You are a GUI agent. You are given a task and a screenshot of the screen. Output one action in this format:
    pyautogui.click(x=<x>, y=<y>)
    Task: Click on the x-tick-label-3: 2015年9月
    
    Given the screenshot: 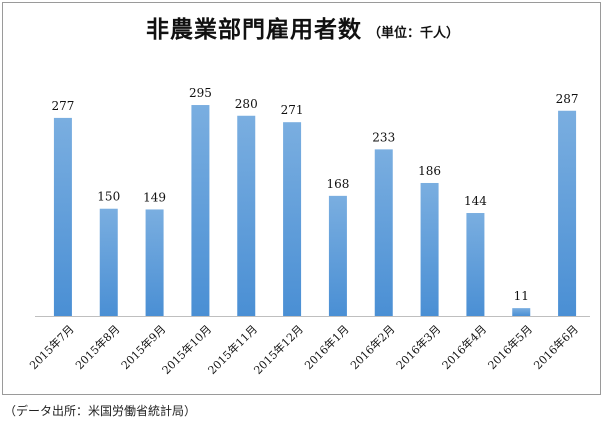 What is the action you would take?
    pyautogui.click(x=143, y=347)
    